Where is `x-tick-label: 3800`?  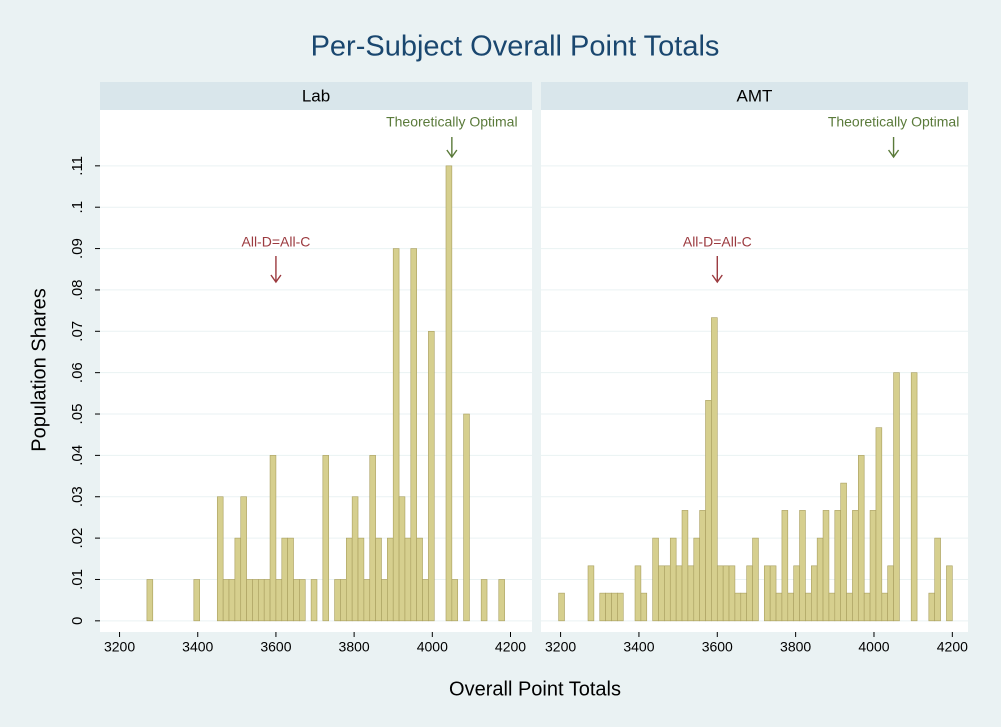 x-tick-label: 3800 is located at coordinates (795, 647).